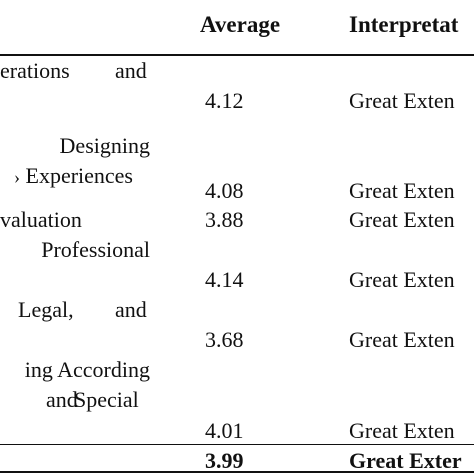 The width and height of the screenshot is (474, 474). Describe the element at coordinates (224, 460) in the screenshot. I see `total-average: 3.99` at that location.